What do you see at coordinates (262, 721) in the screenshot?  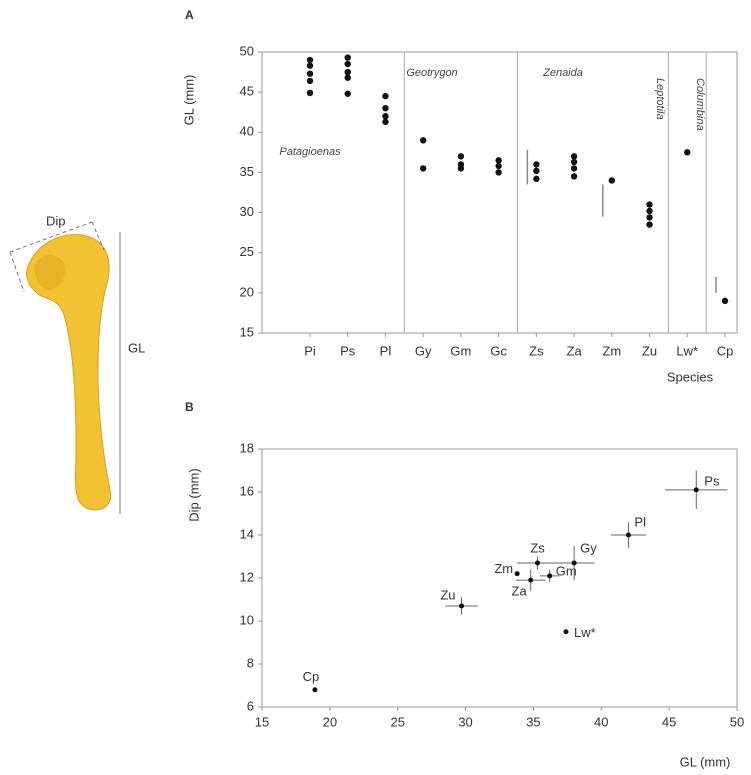 I see `x-tick-label: 15` at bounding box center [262, 721].